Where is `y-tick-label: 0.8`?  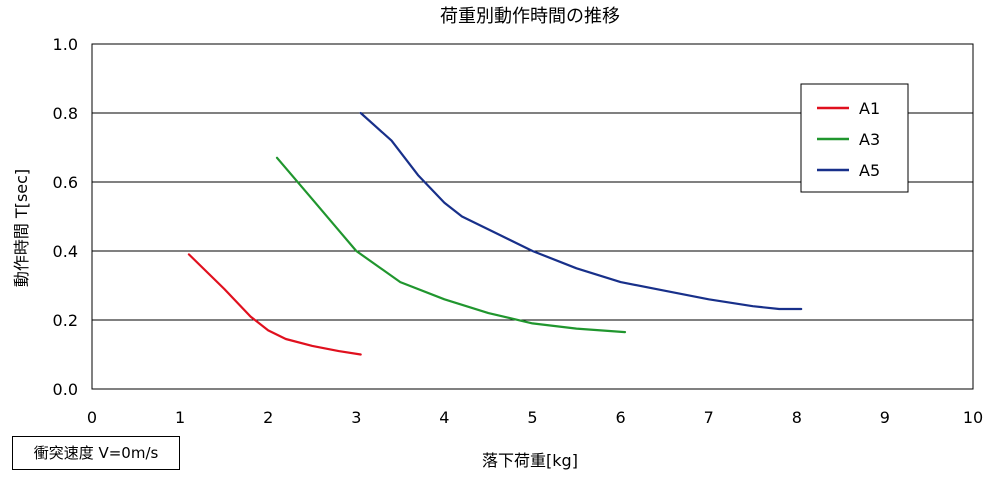
y-tick-label: 0.8 is located at coordinates (65, 113).